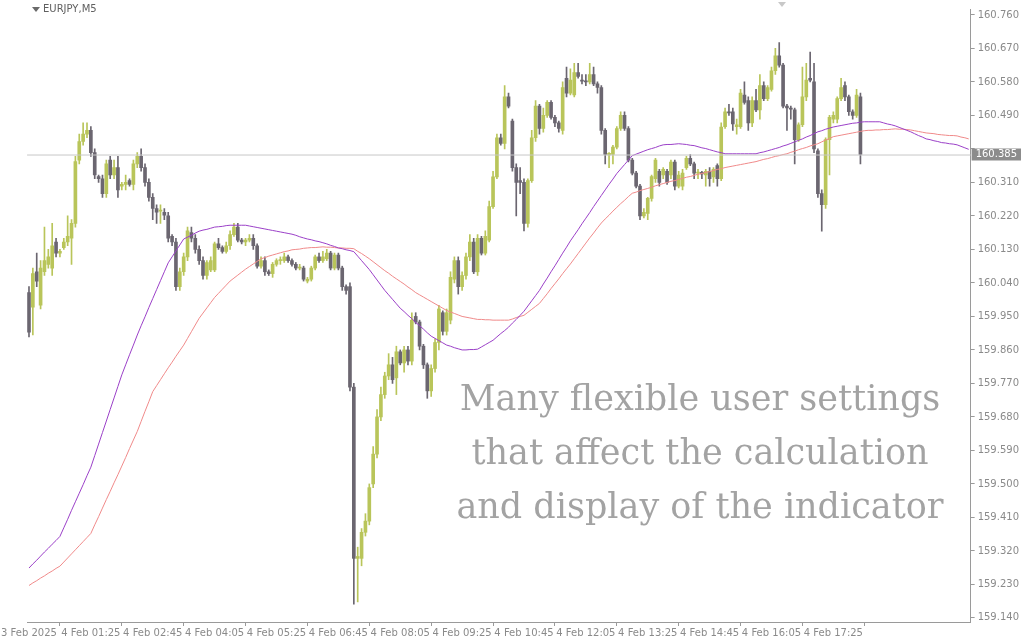 Image resolution: width=1024 pixels, height=640 pixels. What do you see at coordinates (153, 632) in the screenshot?
I see `x-tick-label: 4 Feb 02:45` at bounding box center [153, 632].